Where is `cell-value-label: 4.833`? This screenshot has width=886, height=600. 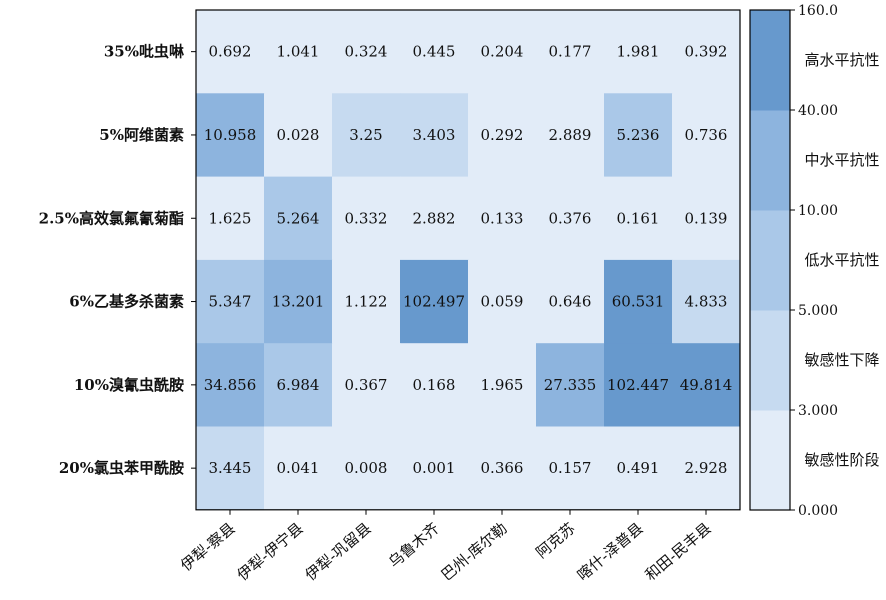 cell-value-label: 4.833 is located at coordinates (706, 302).